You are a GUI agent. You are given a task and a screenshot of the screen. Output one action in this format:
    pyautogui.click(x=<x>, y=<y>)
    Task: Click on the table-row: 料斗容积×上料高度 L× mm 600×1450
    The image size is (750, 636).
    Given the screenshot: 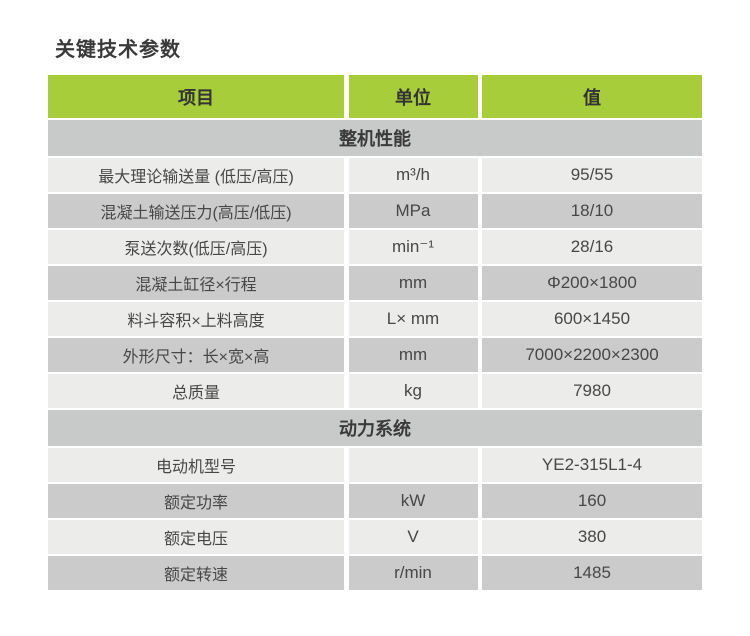 What is the action you would take?
    pyautogui.click(x=375, y=319)
    